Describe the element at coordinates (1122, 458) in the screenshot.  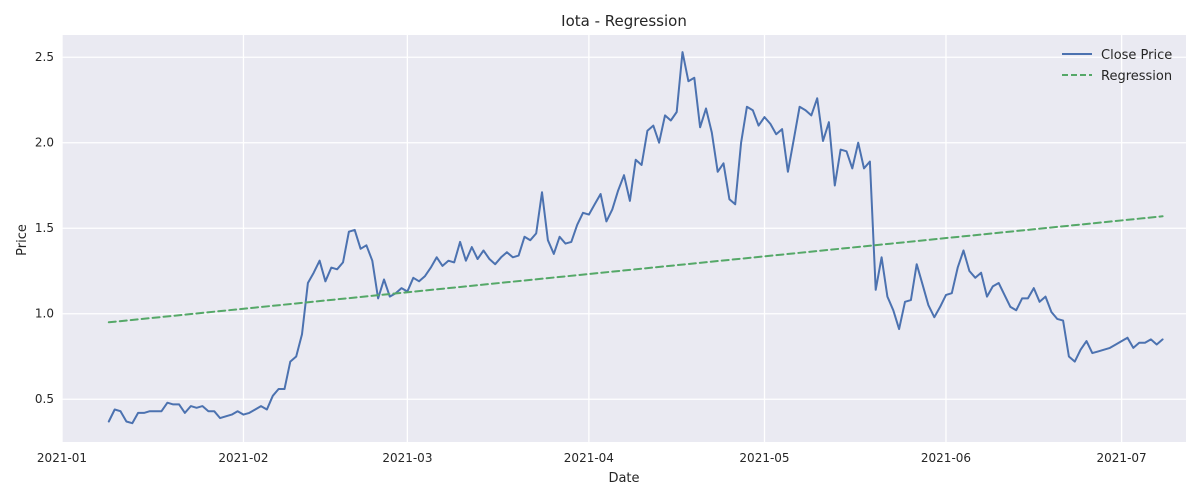
I see `x-tick-label: 2021-07` at that location.